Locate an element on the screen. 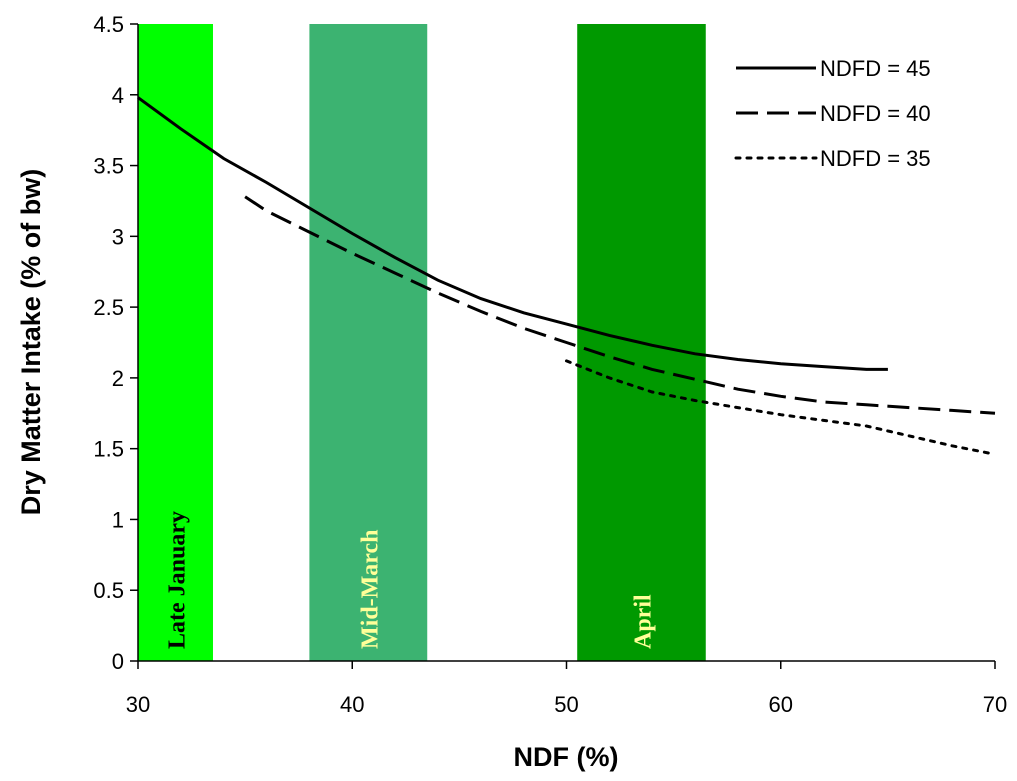 The height and width of the screenshot is (781, 1017). y-tick-label: 1 is located at coordinates (118, 519).